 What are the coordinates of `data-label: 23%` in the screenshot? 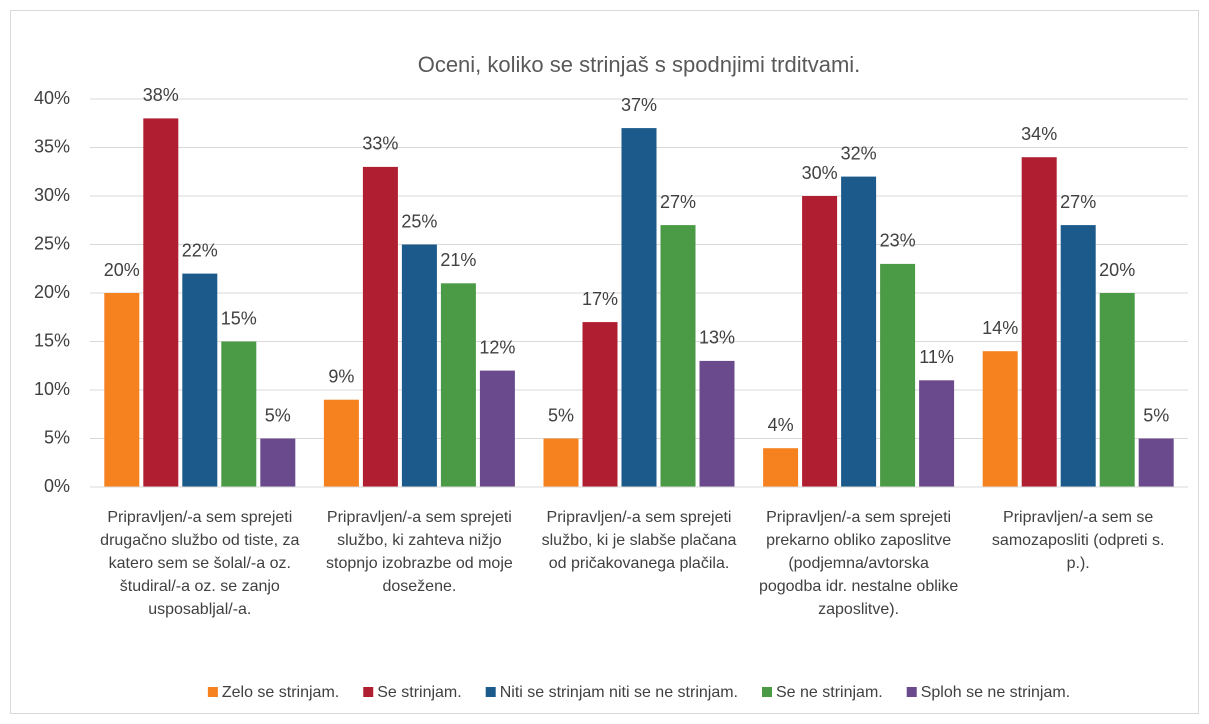 It's located at (898, 241).